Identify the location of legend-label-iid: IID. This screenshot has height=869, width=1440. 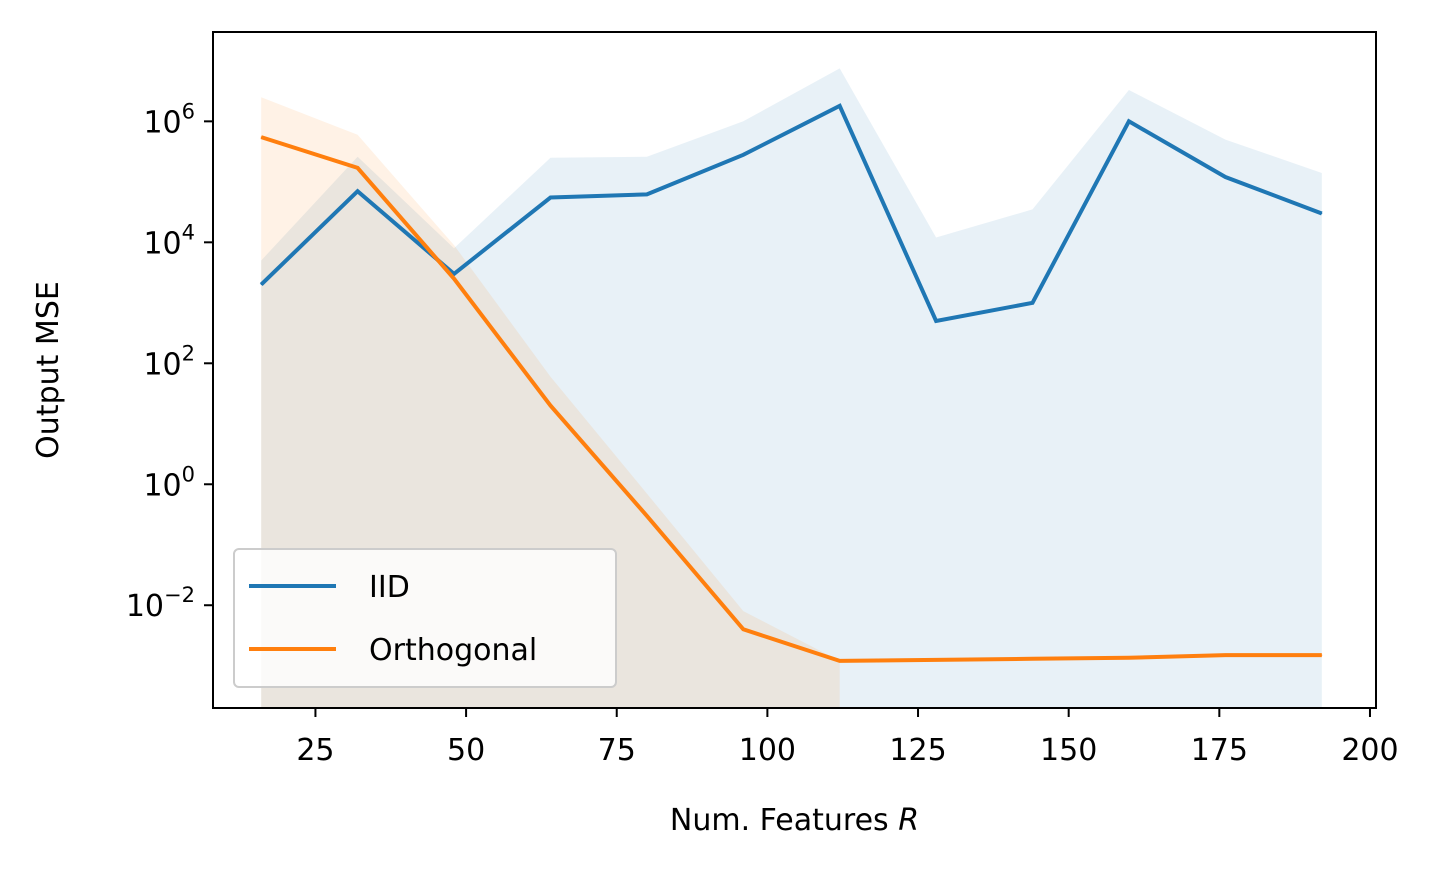
(389, 587).